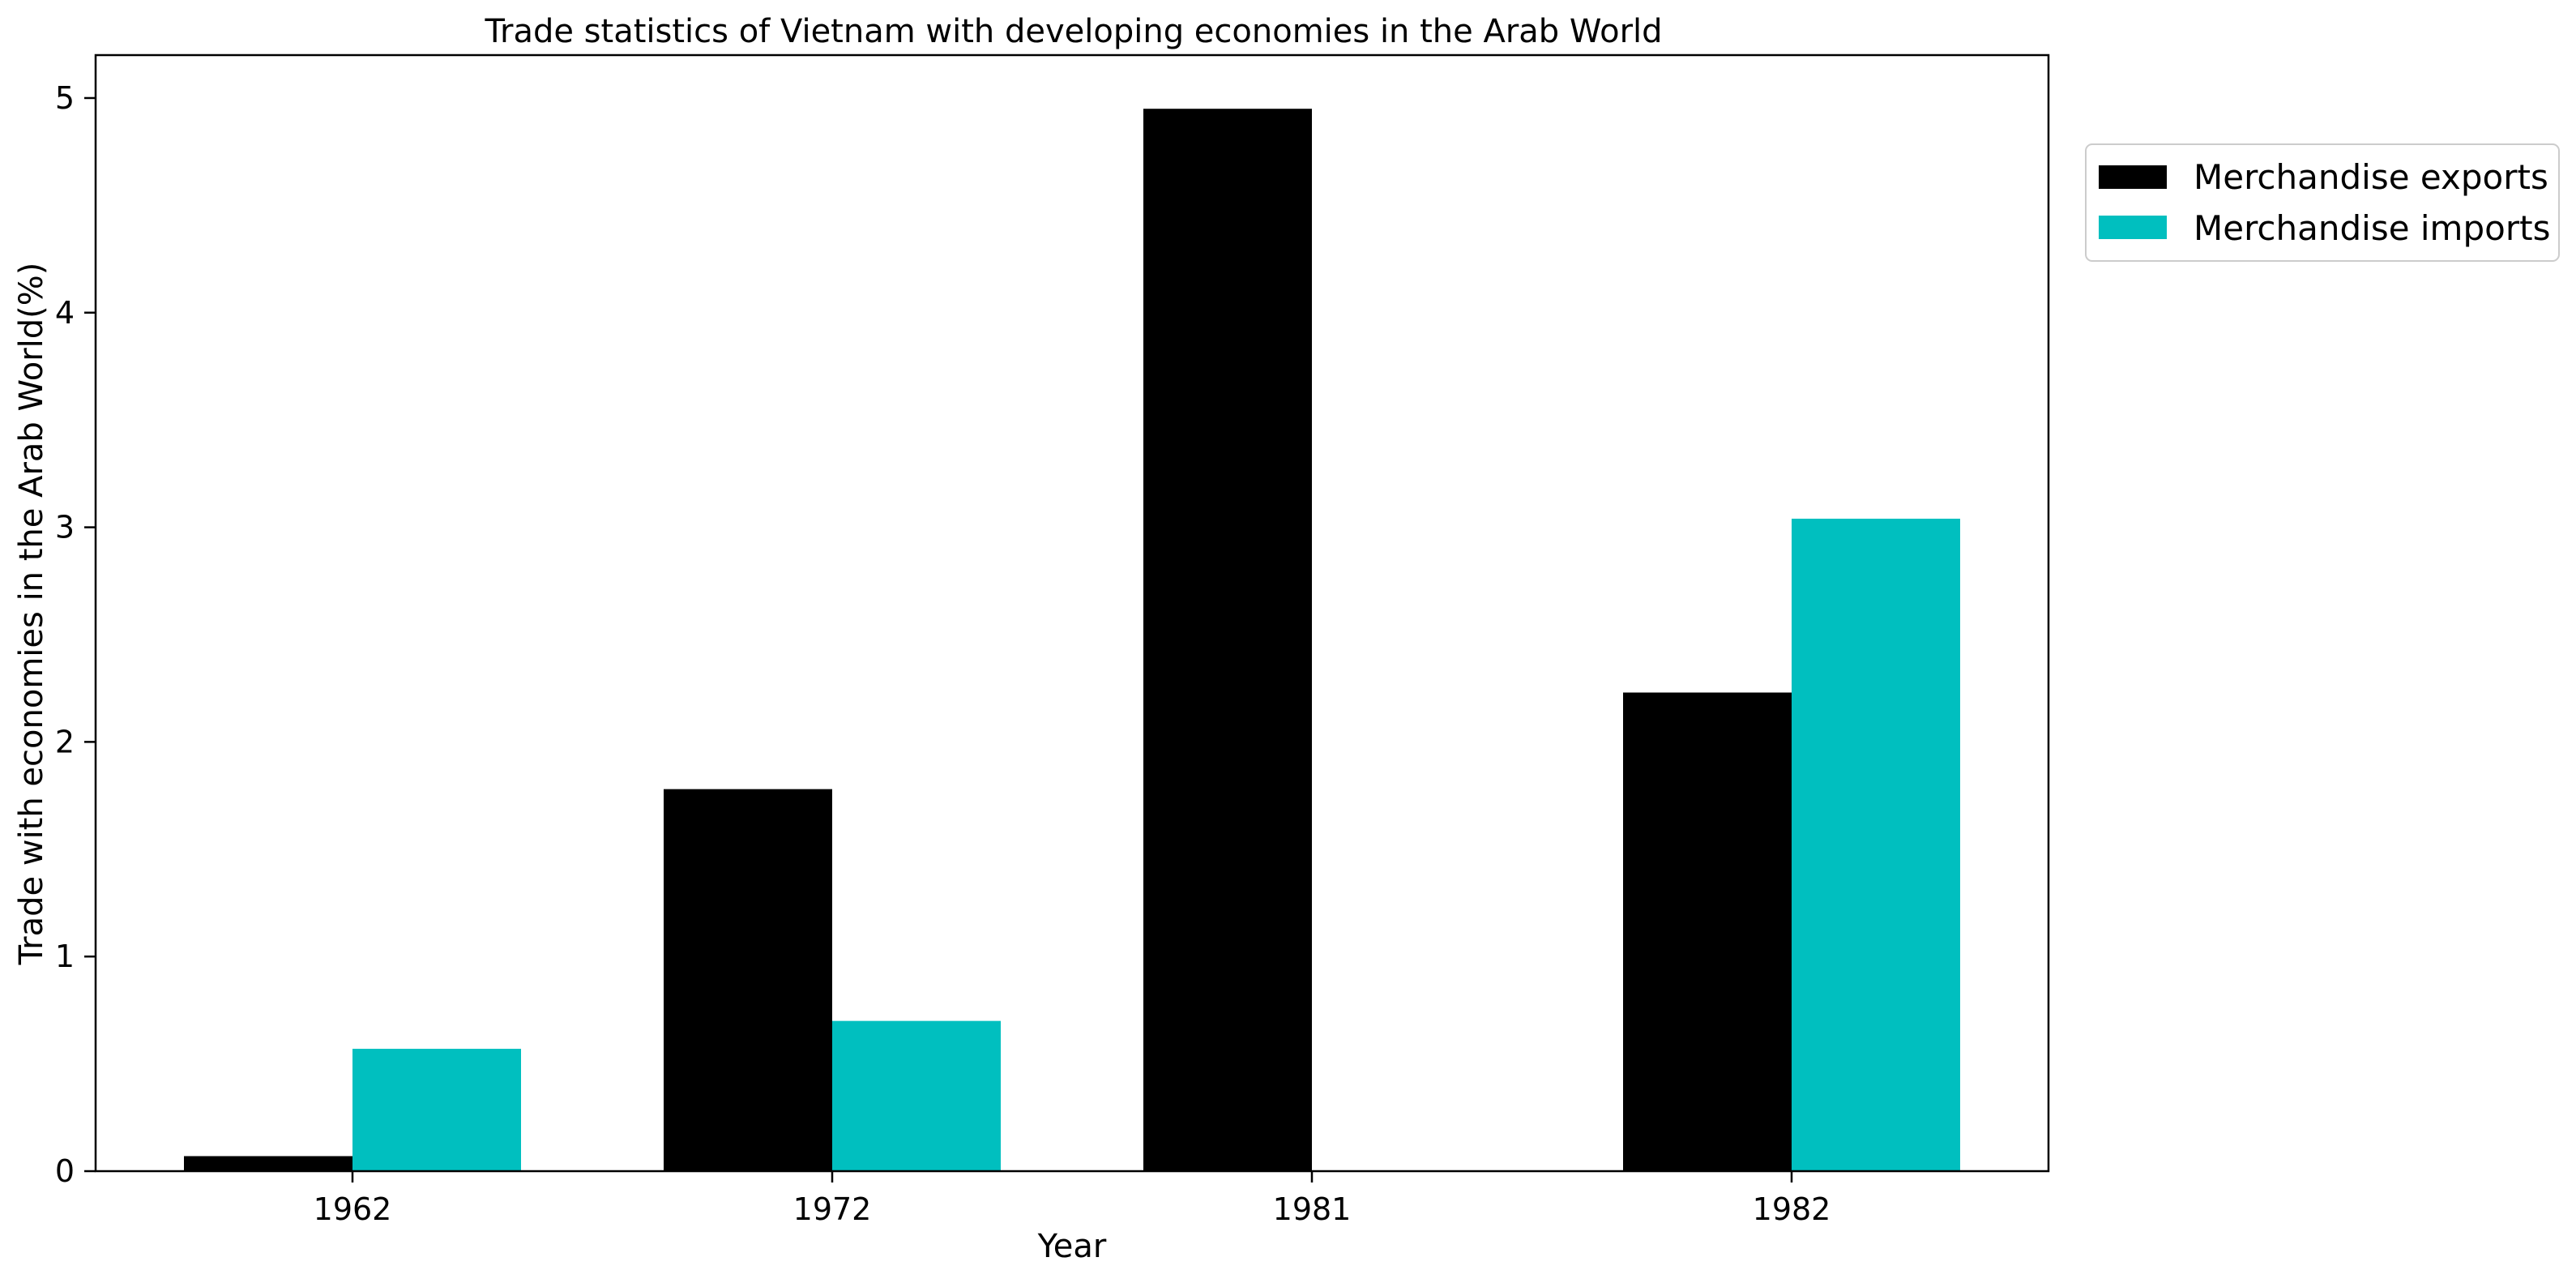 Image resolution: width=2576 pixels, height=1283 pixels. I want to click on y-axis: 0 1 2 3 4 5, so click(75, 634).